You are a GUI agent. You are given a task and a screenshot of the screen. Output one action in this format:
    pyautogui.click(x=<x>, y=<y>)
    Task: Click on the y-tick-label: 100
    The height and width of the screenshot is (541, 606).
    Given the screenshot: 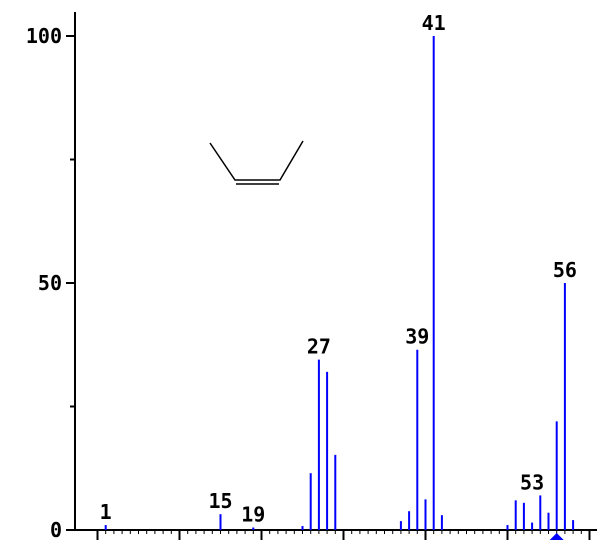 What is the action you would take?
    pyautogui.click(x=44, y=36)
    